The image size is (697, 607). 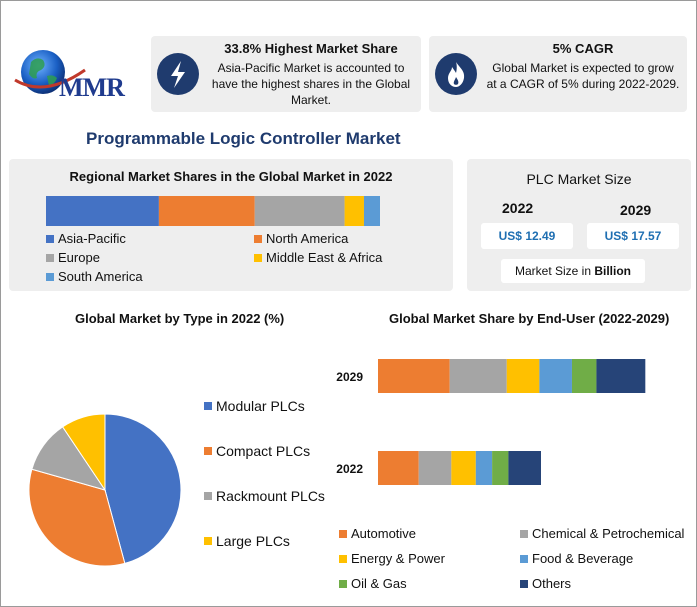 I want to click on enduser-category-2029: 2029, so click(x=349, y=377).